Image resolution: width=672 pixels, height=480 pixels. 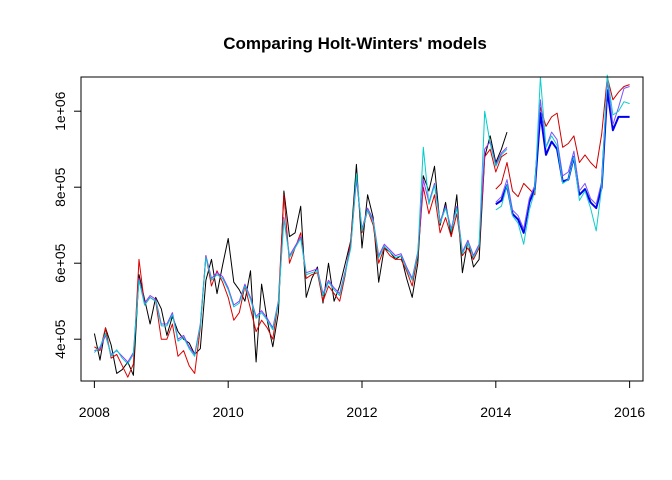 What do you see at coordinates (60, 339) in the screenshot?
I see `y-tick-label: 4e+05` at bounding box center [60, 339].